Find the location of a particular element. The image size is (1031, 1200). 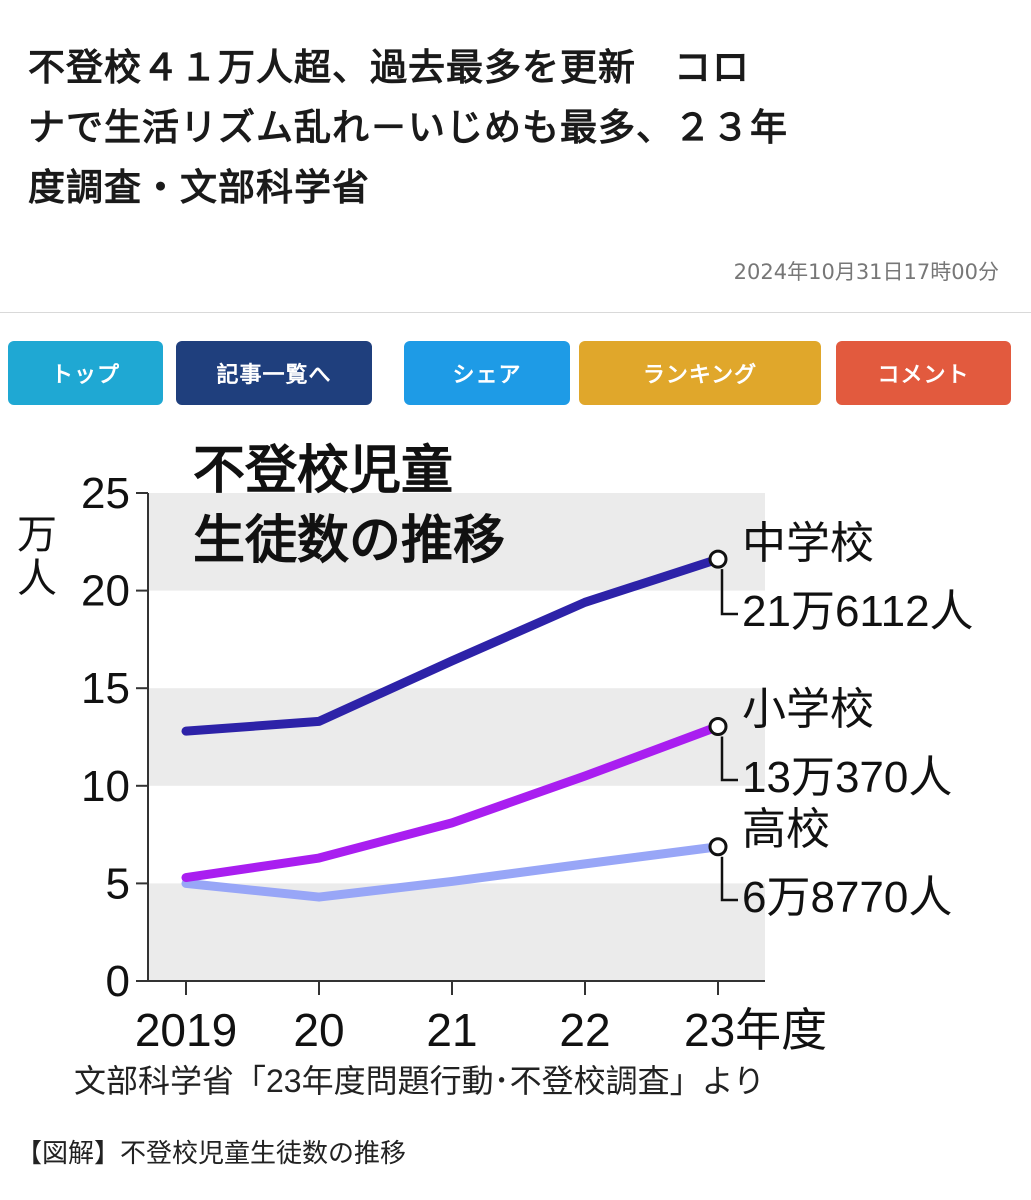

article-timestamp: 2024年10月31日17時00分 is located at coordinates (866, 272).